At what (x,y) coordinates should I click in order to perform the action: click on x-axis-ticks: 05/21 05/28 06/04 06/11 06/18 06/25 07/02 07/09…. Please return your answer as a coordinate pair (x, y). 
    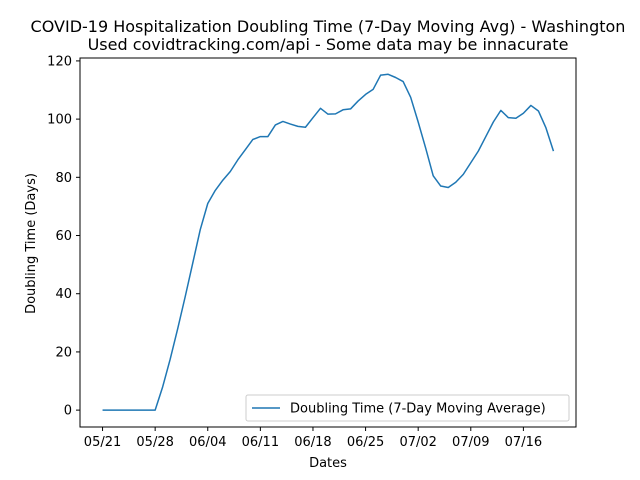
    Looking at the image, I should click on (313, 438).